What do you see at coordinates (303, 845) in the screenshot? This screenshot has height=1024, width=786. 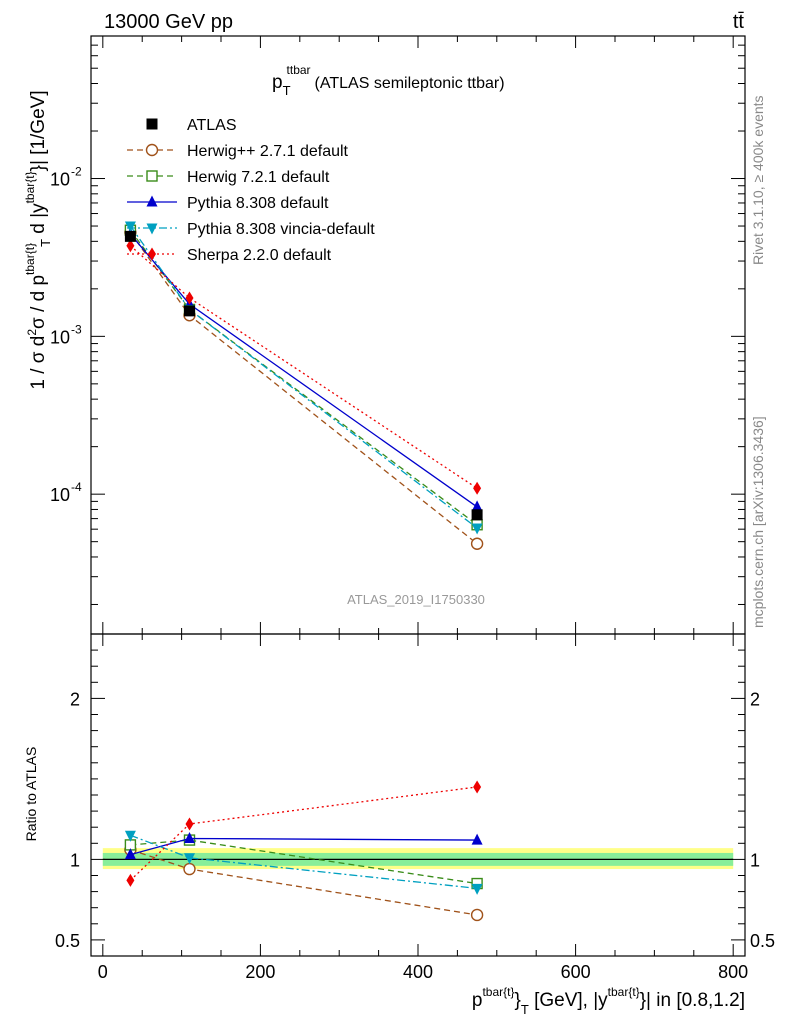 I see `ratio-series-pythia-8-308-default` at bounding box center [303, 845].